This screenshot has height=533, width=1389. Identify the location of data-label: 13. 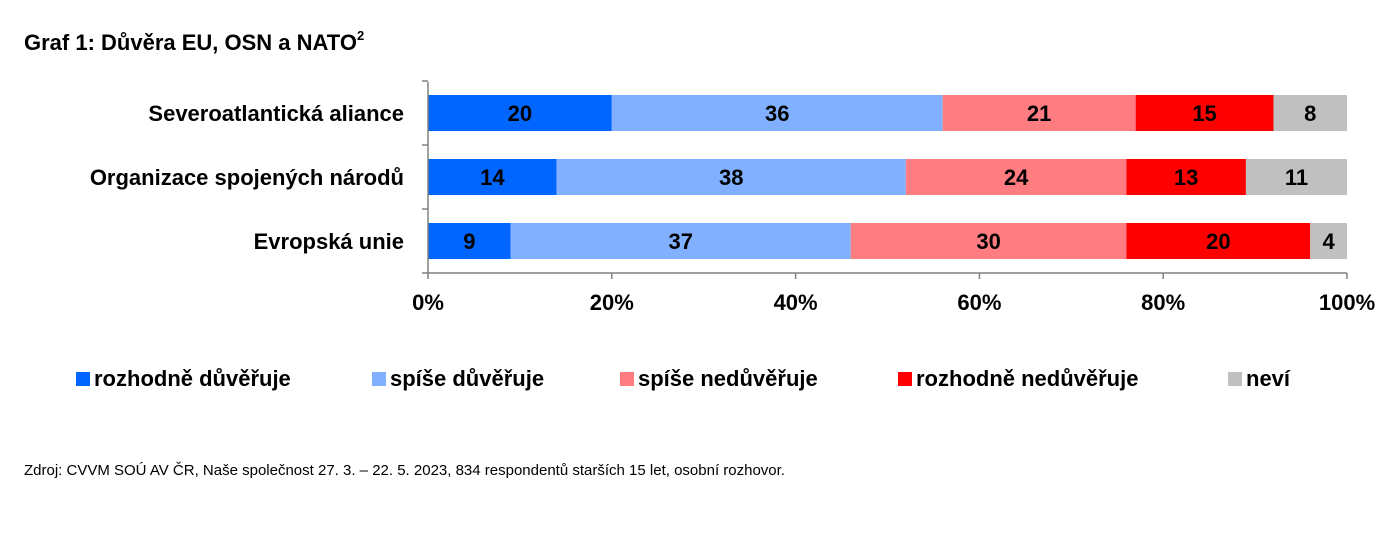
(1186, 177).